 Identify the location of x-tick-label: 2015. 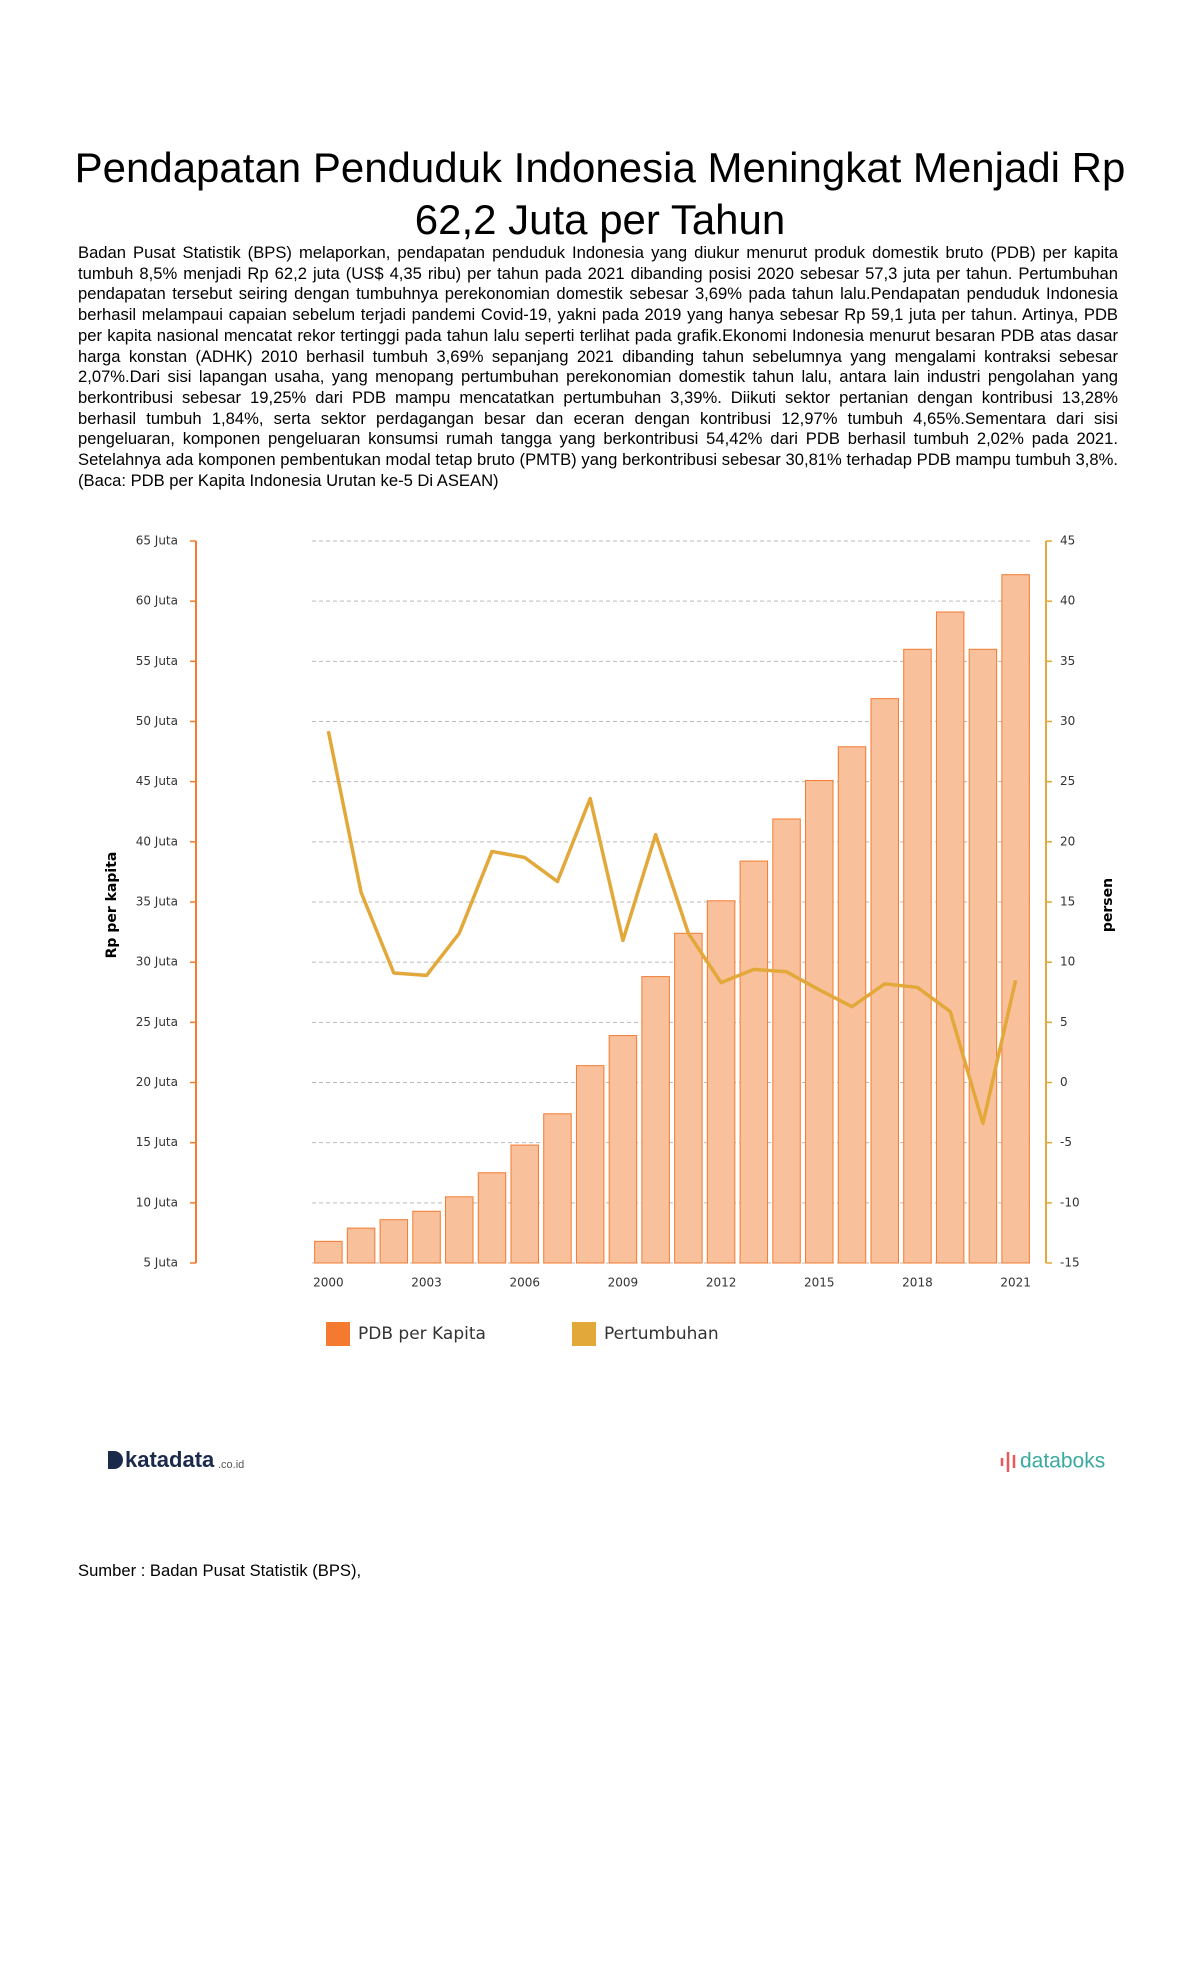
(819, 1283).